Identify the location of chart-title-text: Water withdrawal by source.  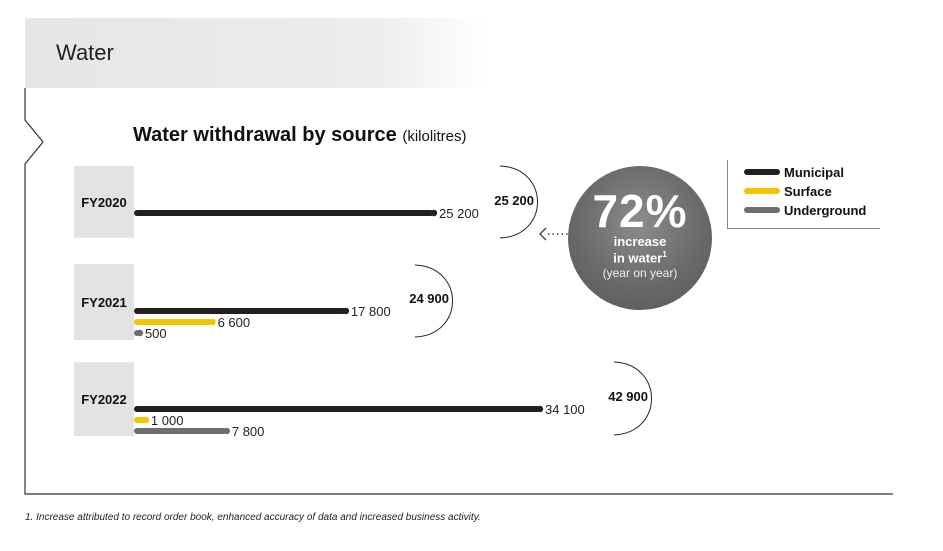
(265, 135).